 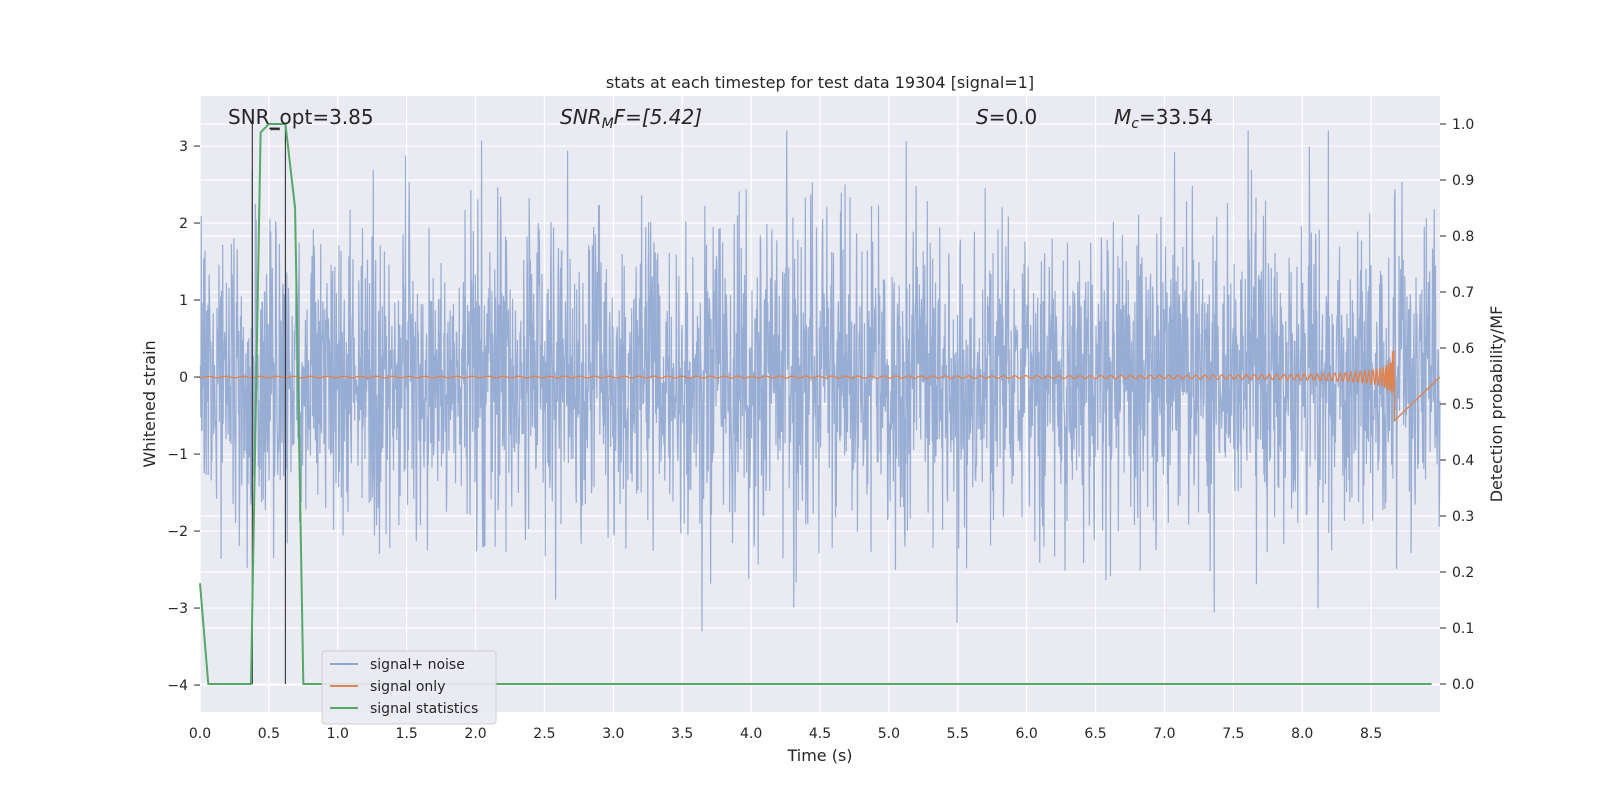 I want to click on signal-only-series, so click(x=820, y=386).